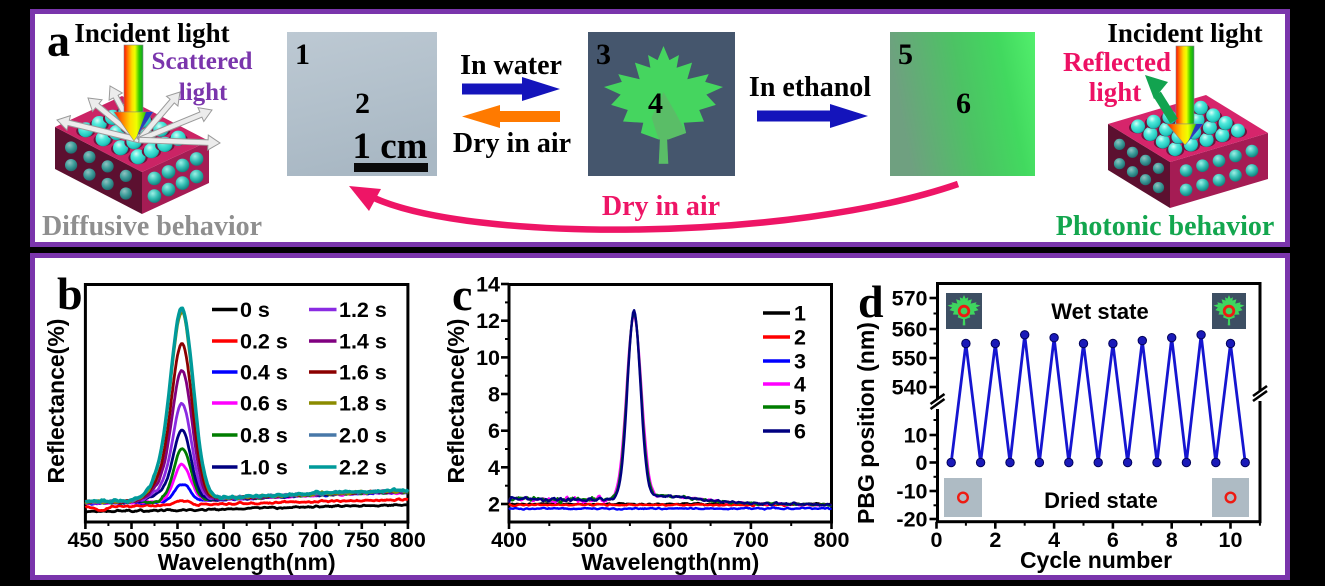  What do you see at coordinates (270, 540) in the screenshot?
I see `svg-text: 650` at bounding box center [270, 540].